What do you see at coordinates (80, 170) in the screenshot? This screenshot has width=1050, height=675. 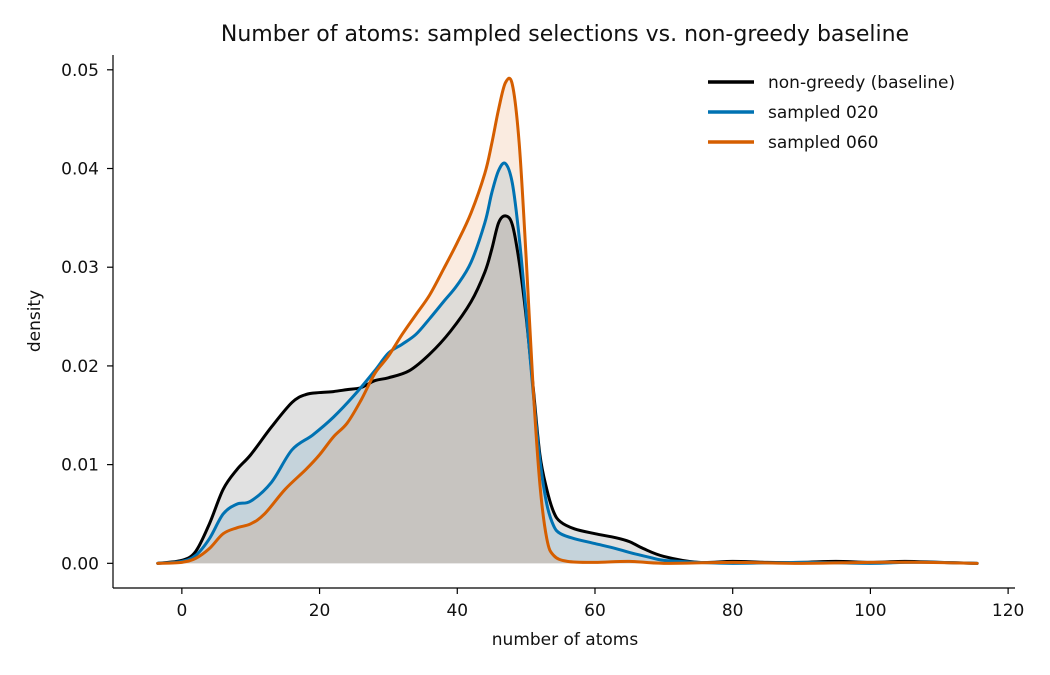 I see `y-tick-label: 0.04` at bounding box center [80, 170].